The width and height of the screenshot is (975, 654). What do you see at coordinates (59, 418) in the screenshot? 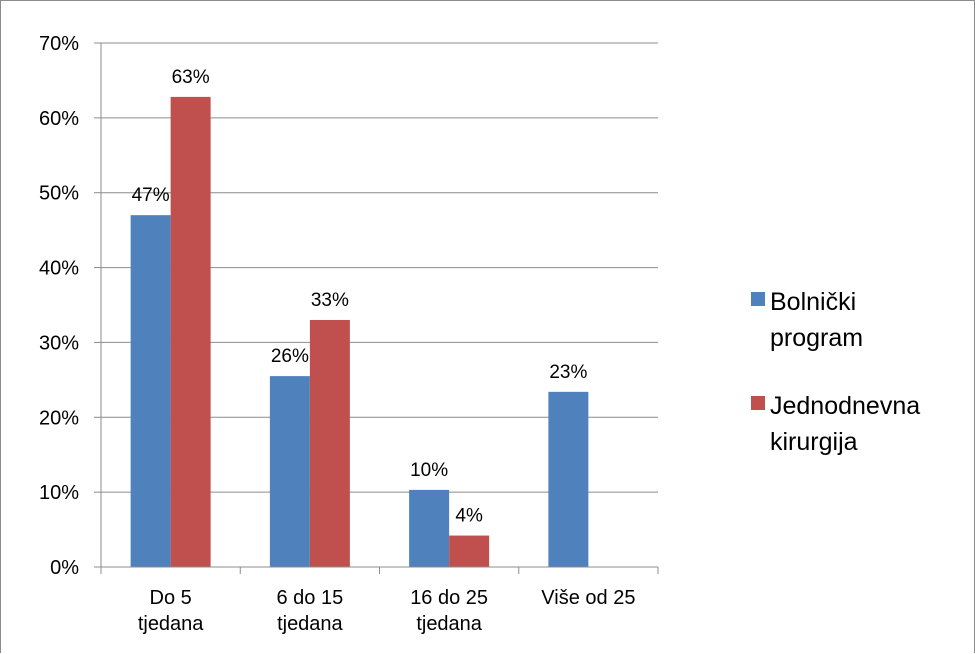
I see `y-tick-label: 20%` at bounding box center [59, 418].